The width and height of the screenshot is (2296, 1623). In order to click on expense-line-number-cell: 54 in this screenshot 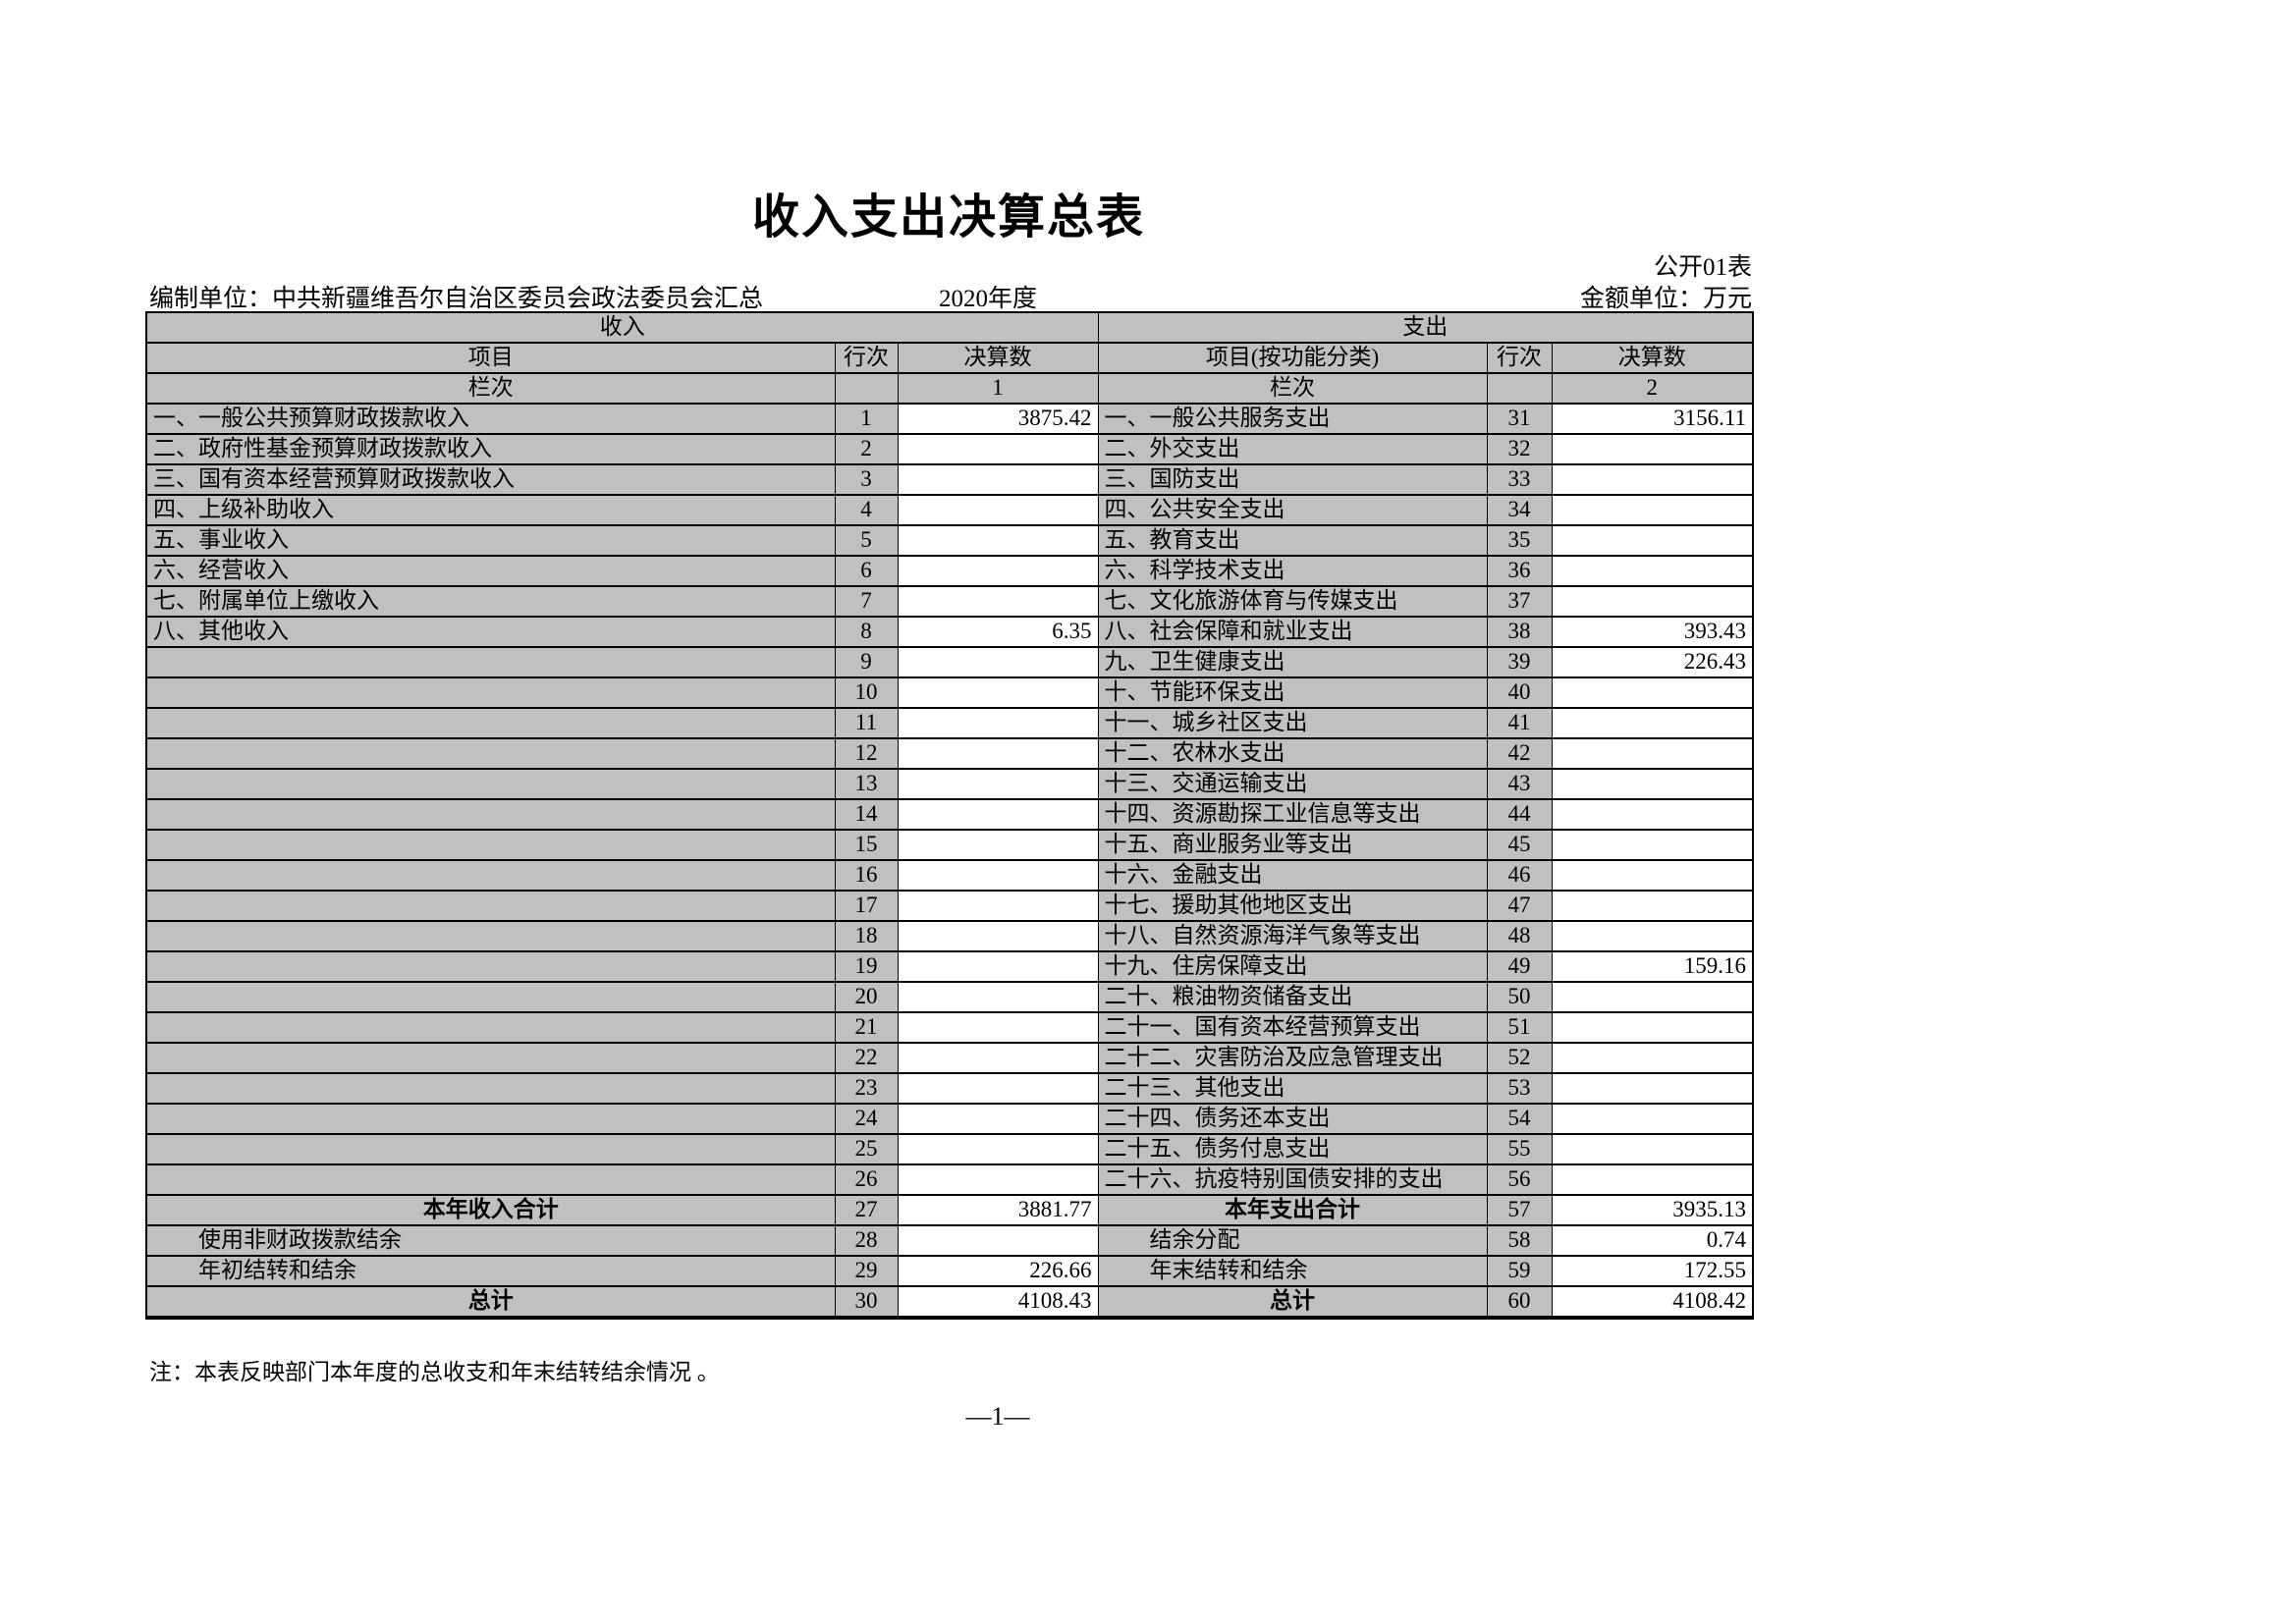, I will do `click(1519, 1119)`.